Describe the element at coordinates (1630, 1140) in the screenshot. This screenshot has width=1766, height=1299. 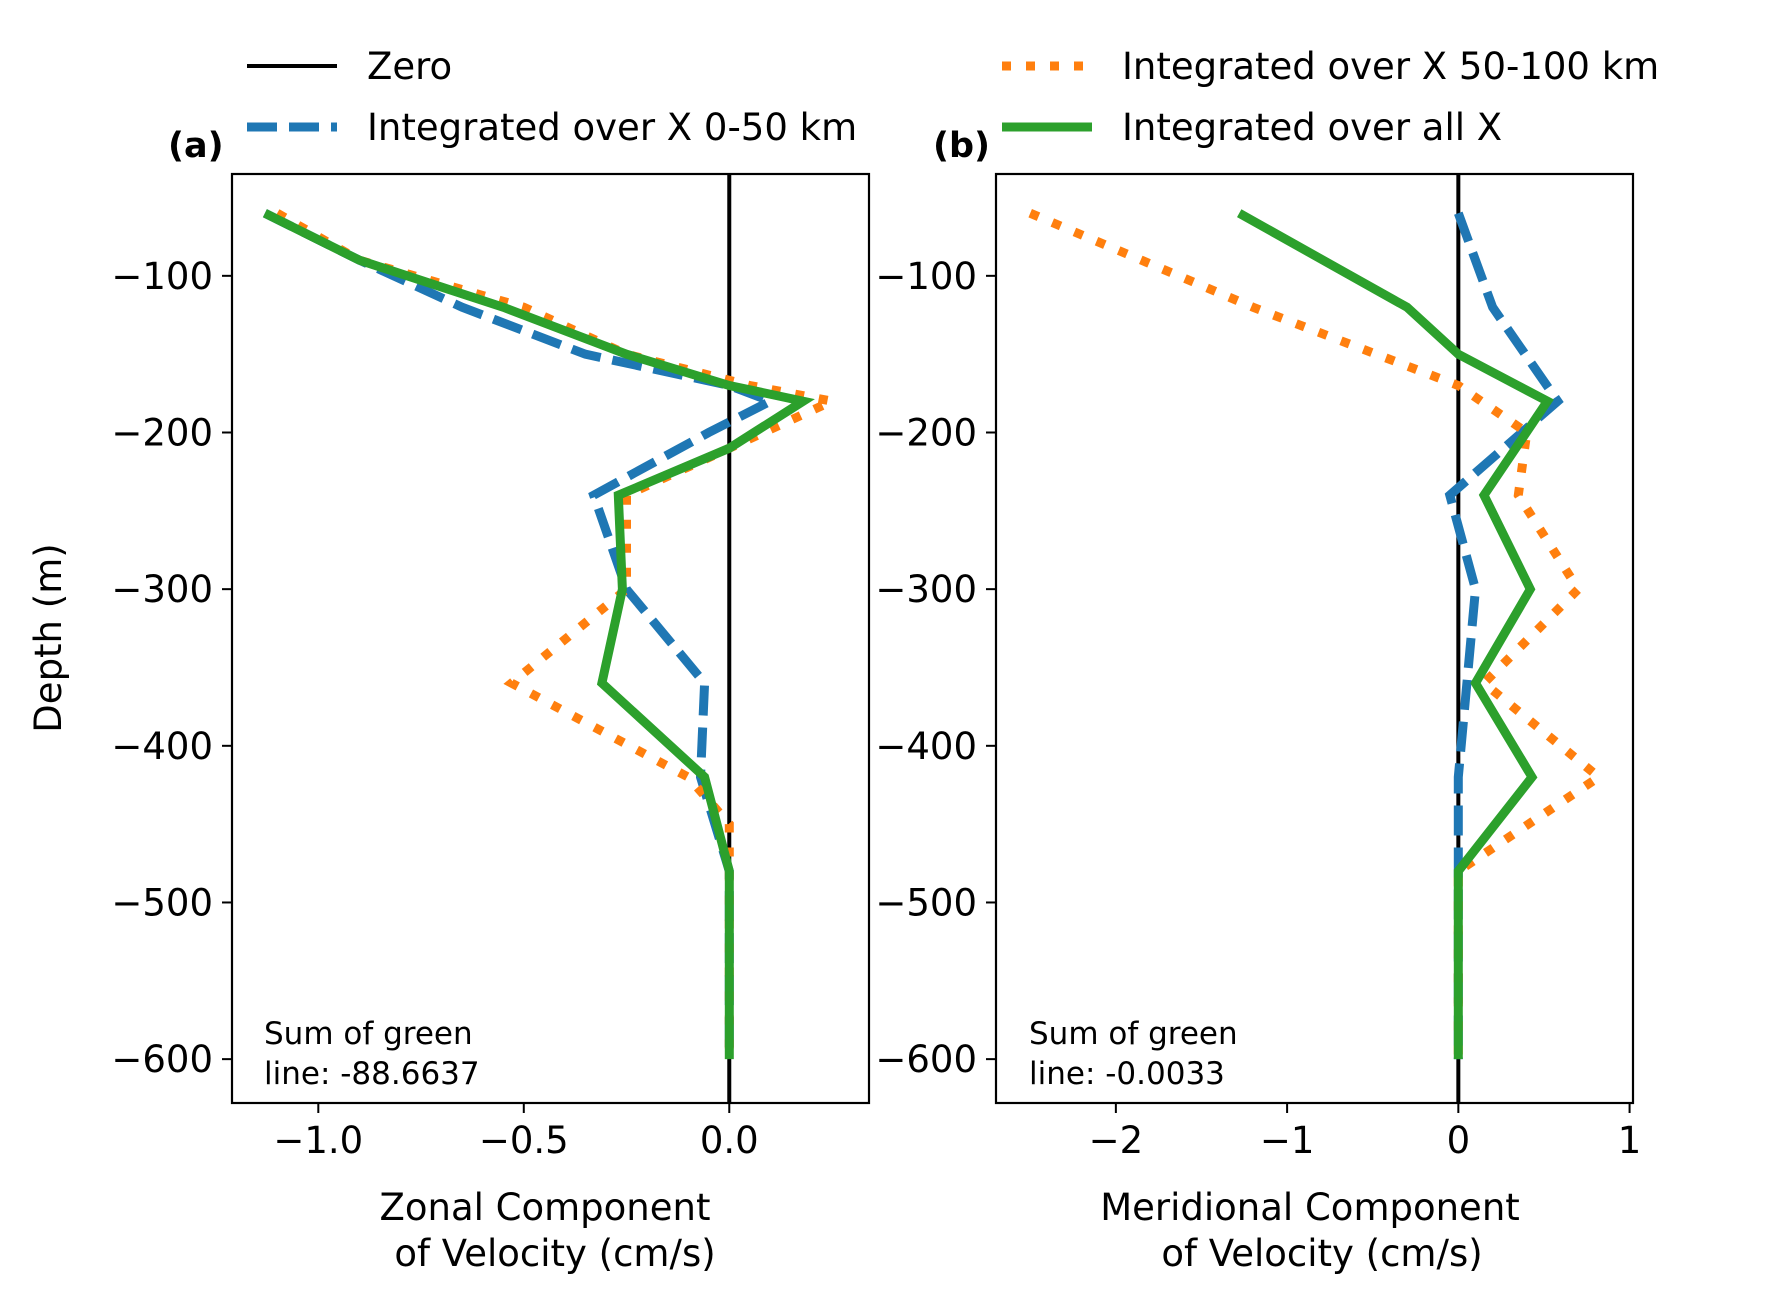
I see `panel-b-x-tick-label: 1` at that location.